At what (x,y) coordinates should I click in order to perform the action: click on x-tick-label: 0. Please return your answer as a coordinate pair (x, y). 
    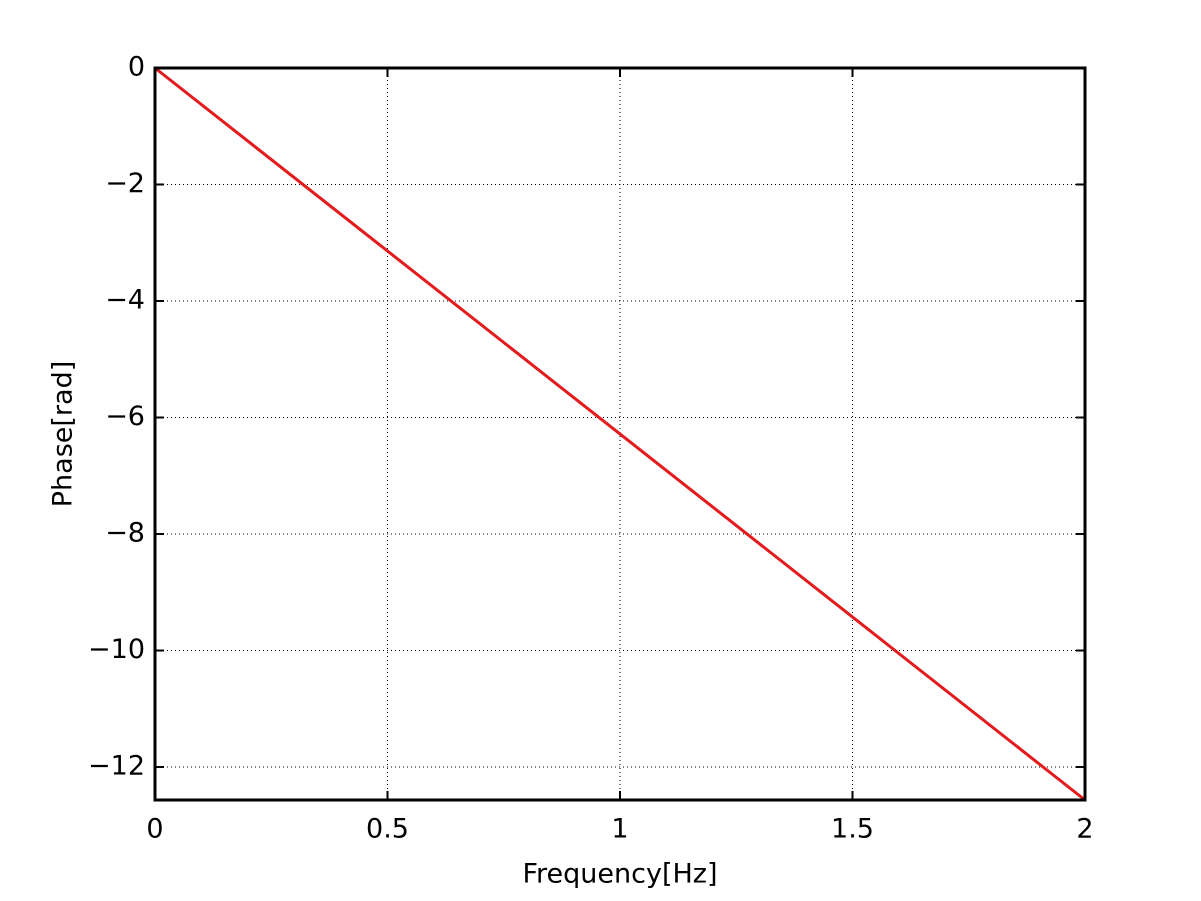
    Looking at the image, I should click on (154, 829).